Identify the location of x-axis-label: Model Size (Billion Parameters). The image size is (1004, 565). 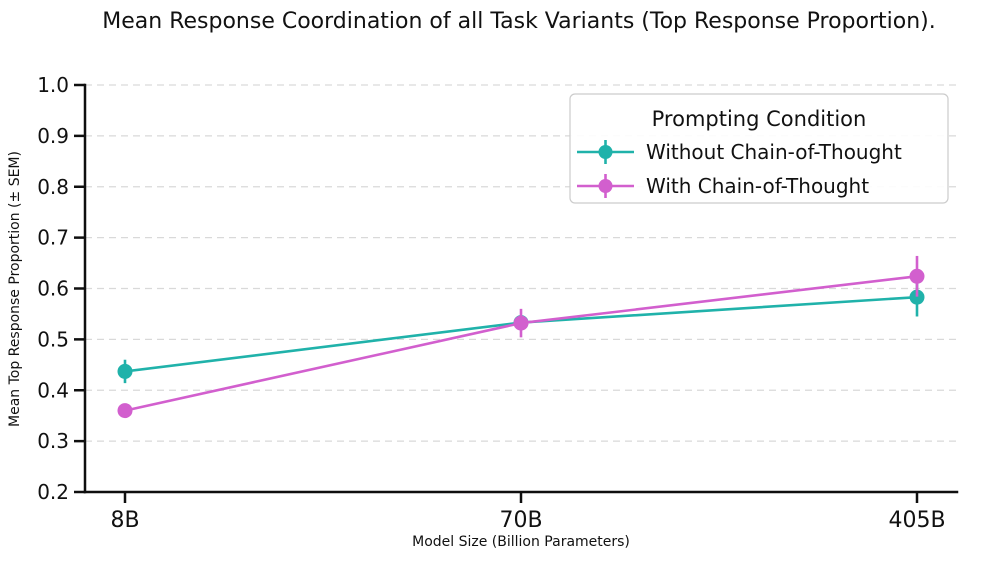
(521, 542).